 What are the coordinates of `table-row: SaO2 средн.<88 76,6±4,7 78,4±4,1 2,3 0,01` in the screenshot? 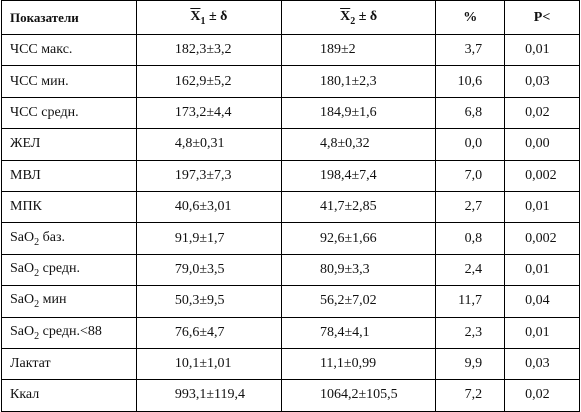 It's located at (290, 332).